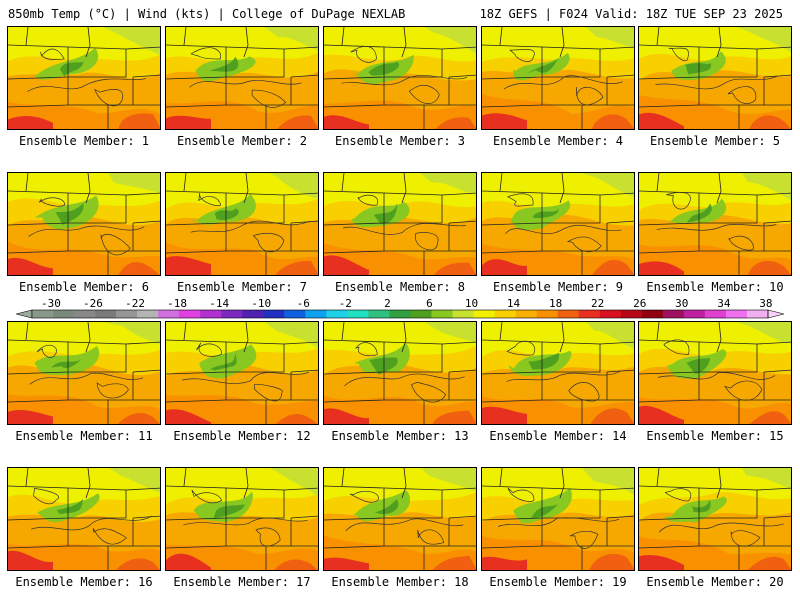 Image resolution: width=800 pixels, height=600 pixels. I want to click on member-label-14: Ensemble Member: 14, so click(558, 436).